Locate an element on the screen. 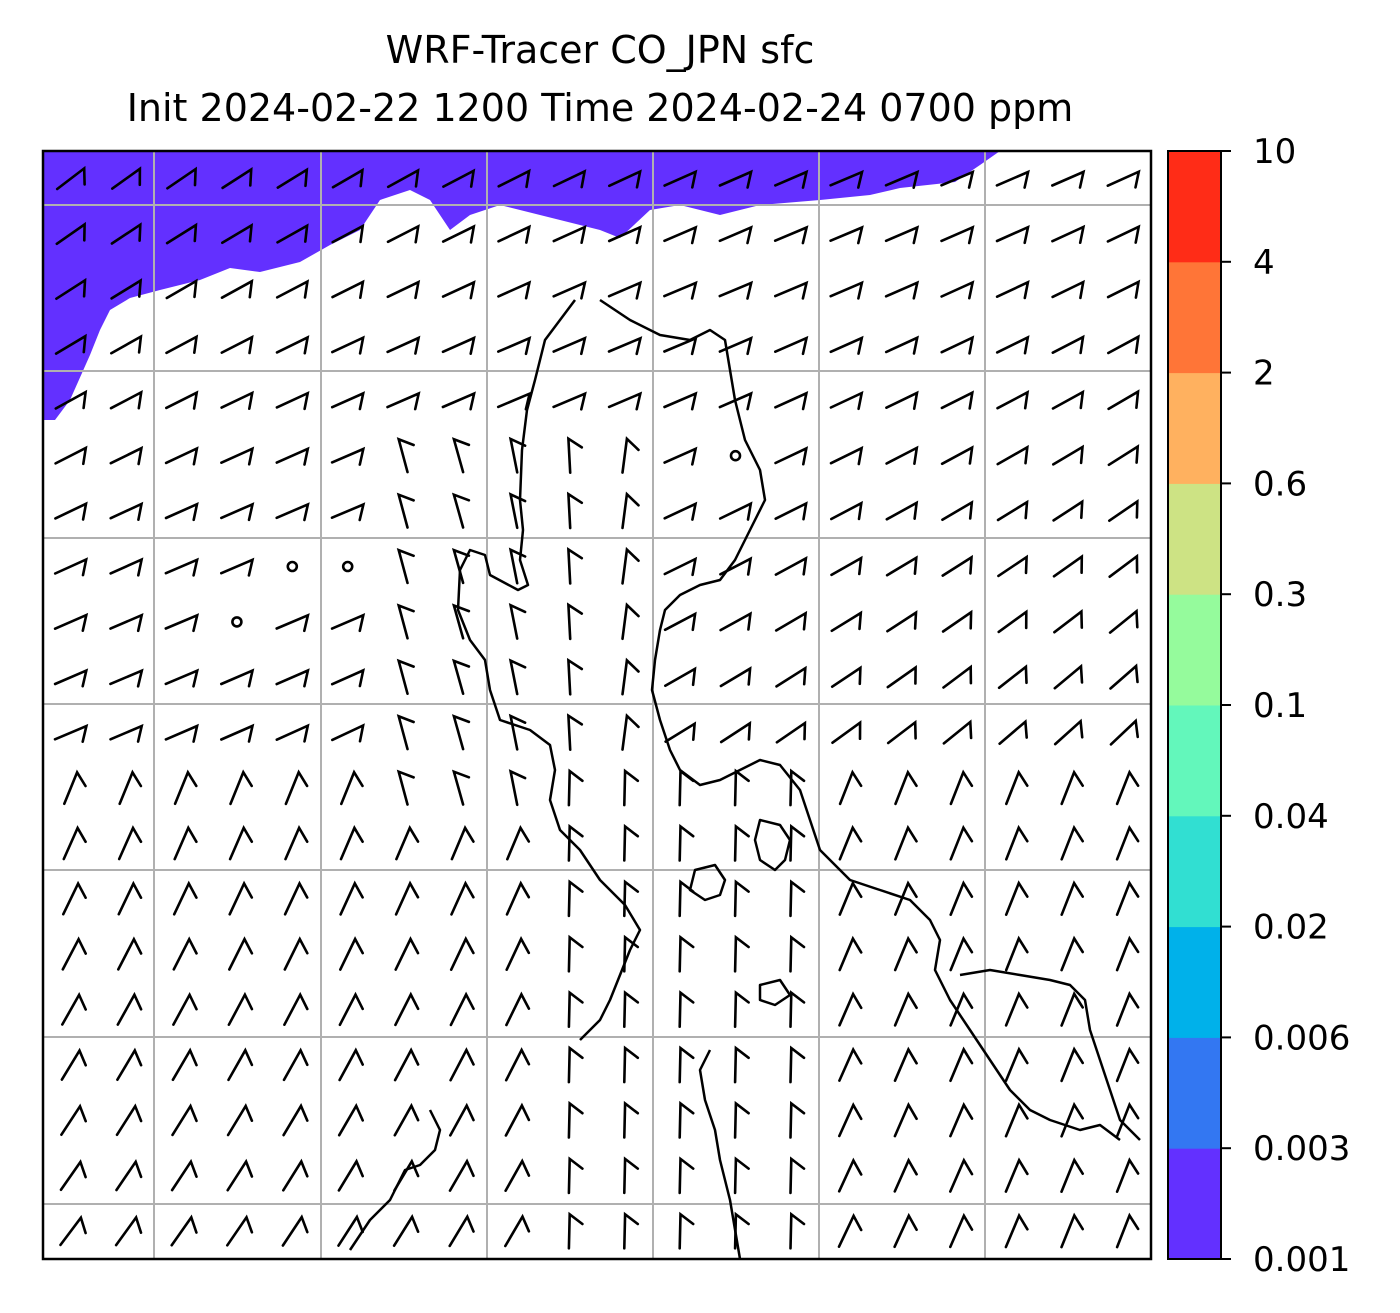  colorbar-tick-label: 2 is located at coordinates (1264, 374).